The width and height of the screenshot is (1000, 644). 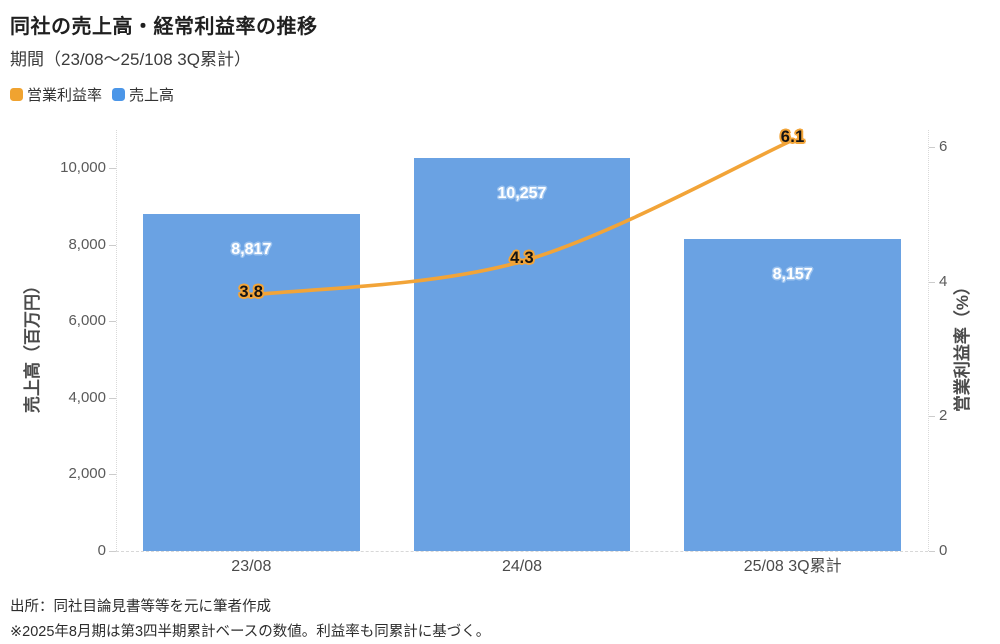 What do you see at coordinates (130, 59) in the screenshot?
I see `page-subtitle: 期間（23/08〜25/108 3Q累計）` at bounding box center [130, 59].